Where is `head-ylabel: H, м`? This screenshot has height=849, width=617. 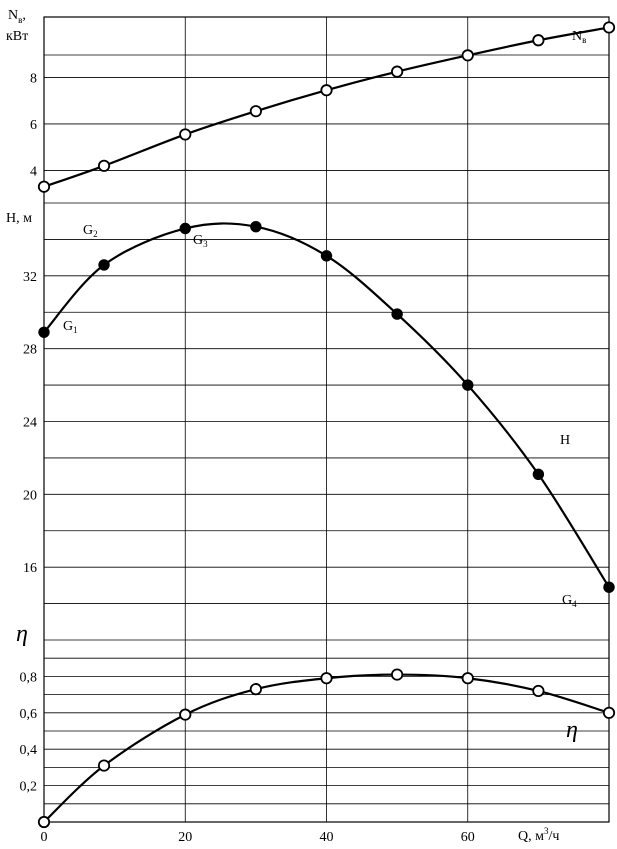 head-ylabel: H, м is located at coordinates (19, 218).